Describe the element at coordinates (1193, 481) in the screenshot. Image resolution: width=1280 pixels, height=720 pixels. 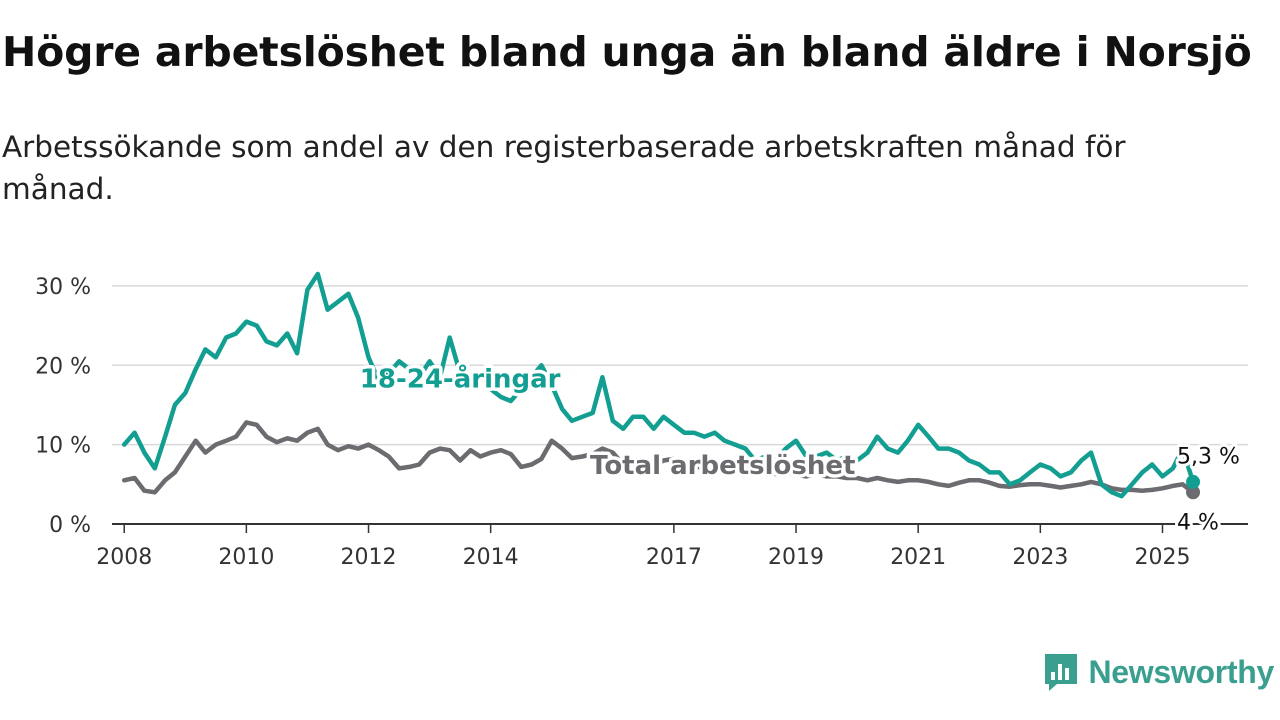
I see `end-point-youth` at that location.